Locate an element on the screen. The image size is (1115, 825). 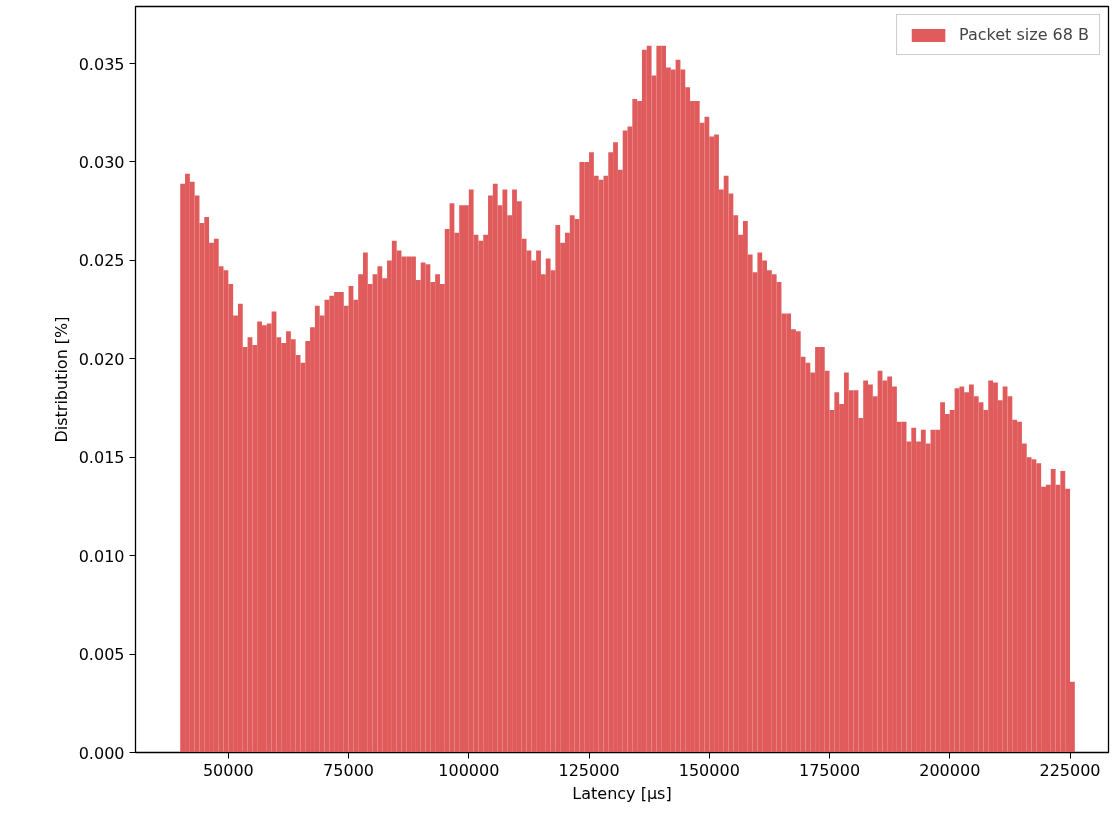
x-tick-label: 125000 is located at coordinates (589, 770).